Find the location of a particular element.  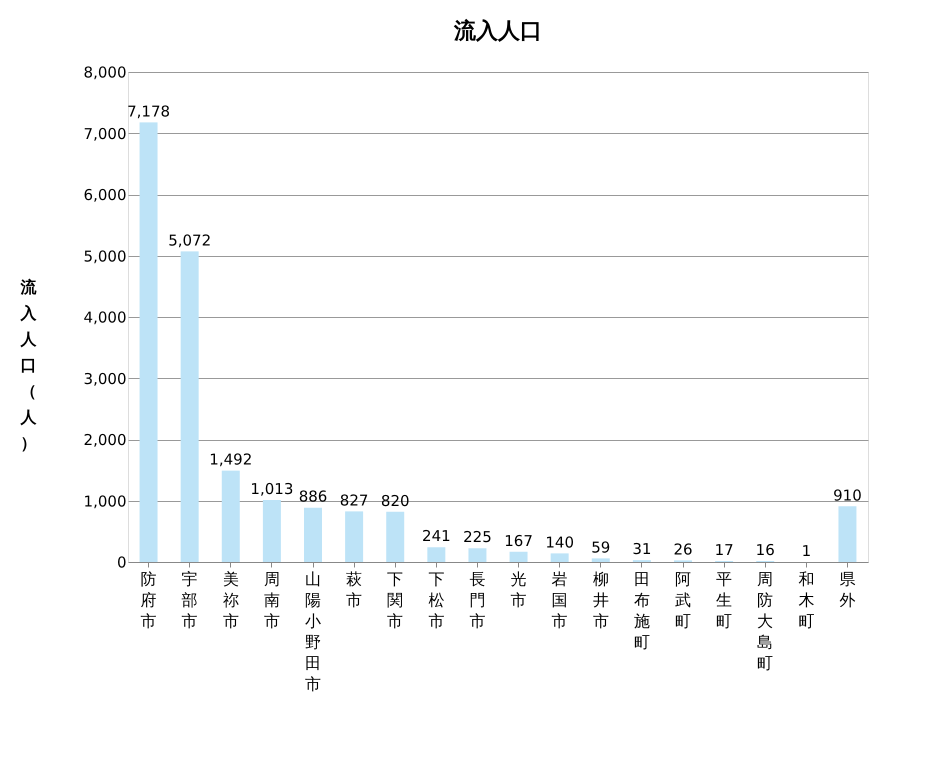

chart-title: 流入人口 is located at coordinates (497, 31).